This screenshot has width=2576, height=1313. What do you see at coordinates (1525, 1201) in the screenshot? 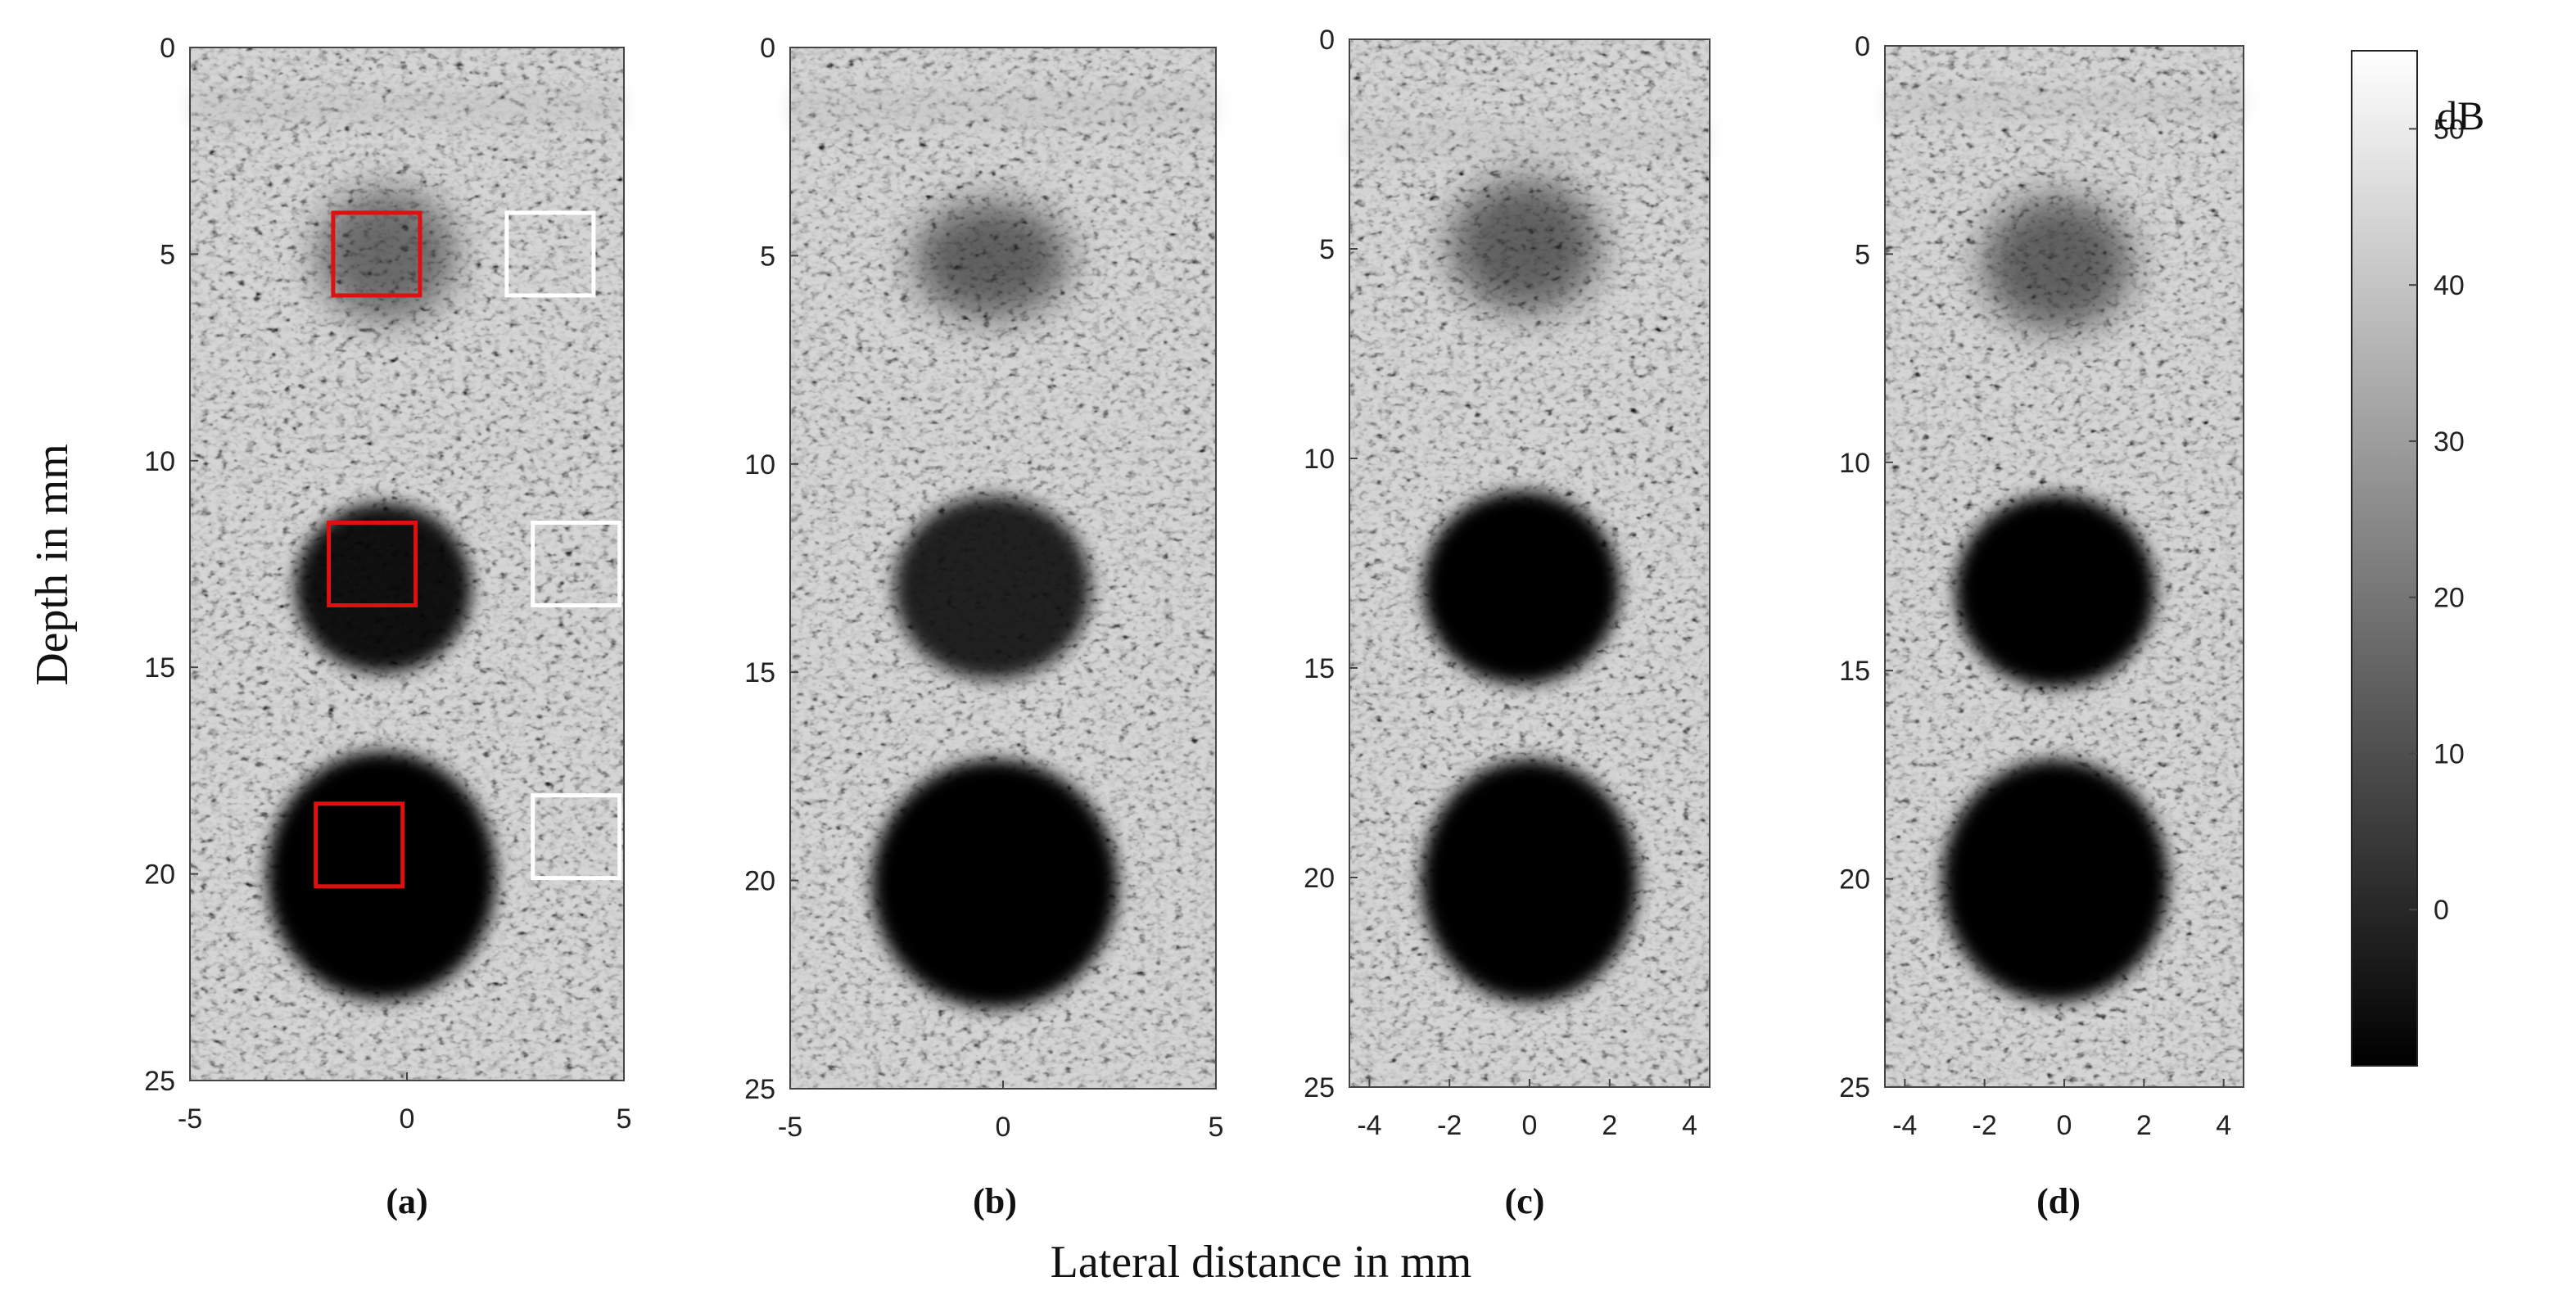
I see `panel-caption: (c)` at bounding box center [1525, 1201].